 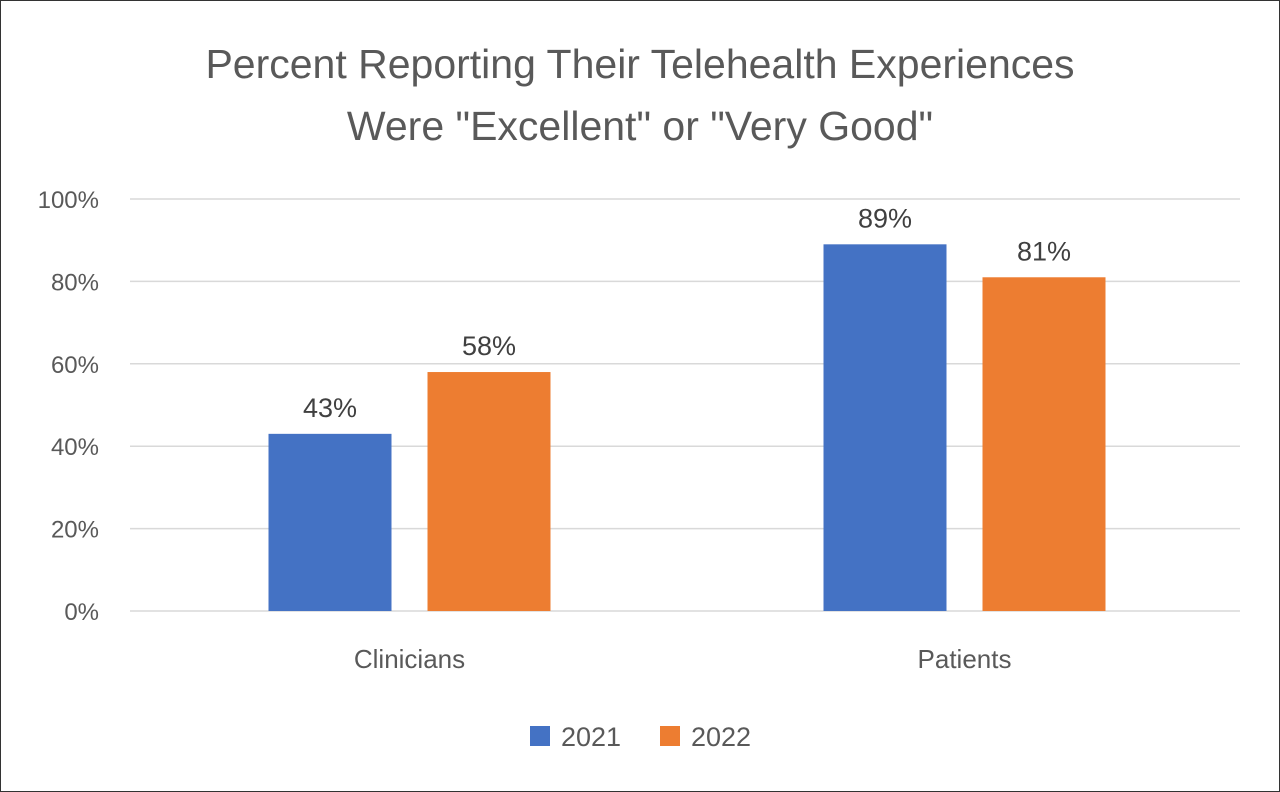 I want to click on data-label: 89%, so click(x=885, y=218).